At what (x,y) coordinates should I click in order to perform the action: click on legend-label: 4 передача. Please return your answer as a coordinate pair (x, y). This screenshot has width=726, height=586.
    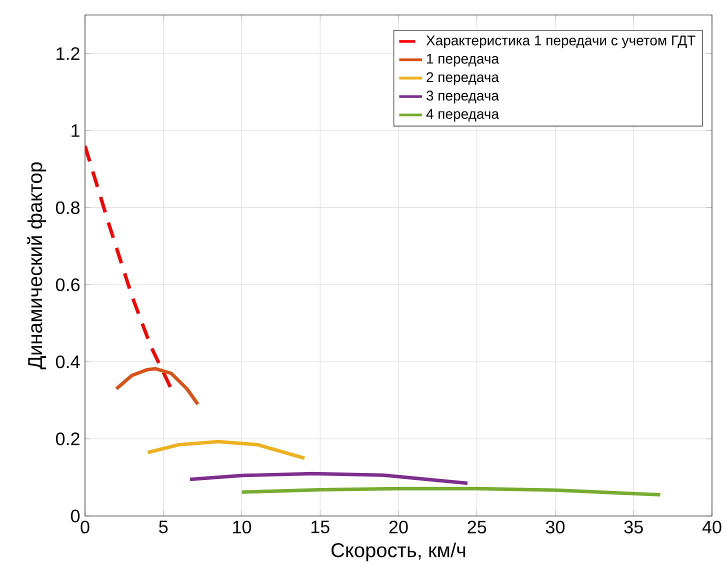
    Looking at the image, I should click on (463, 115).